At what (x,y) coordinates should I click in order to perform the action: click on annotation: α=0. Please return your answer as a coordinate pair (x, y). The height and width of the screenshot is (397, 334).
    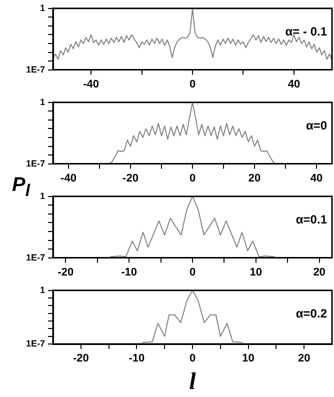
    Looking at the image, I should click on (317, 125).